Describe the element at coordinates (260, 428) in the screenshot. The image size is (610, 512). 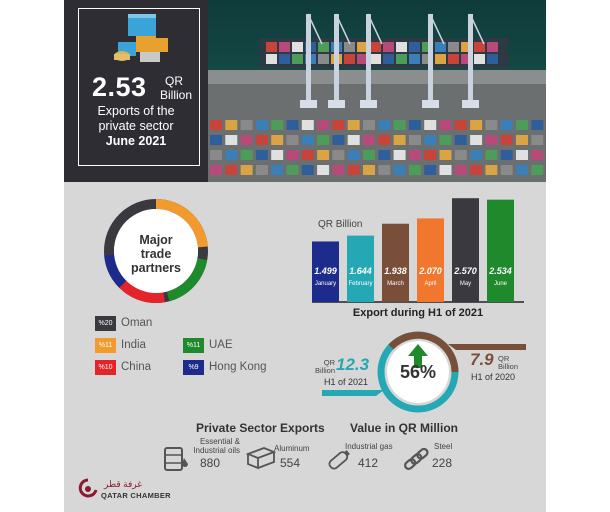
I see `exports-title: Private Sector Exports` at that location.